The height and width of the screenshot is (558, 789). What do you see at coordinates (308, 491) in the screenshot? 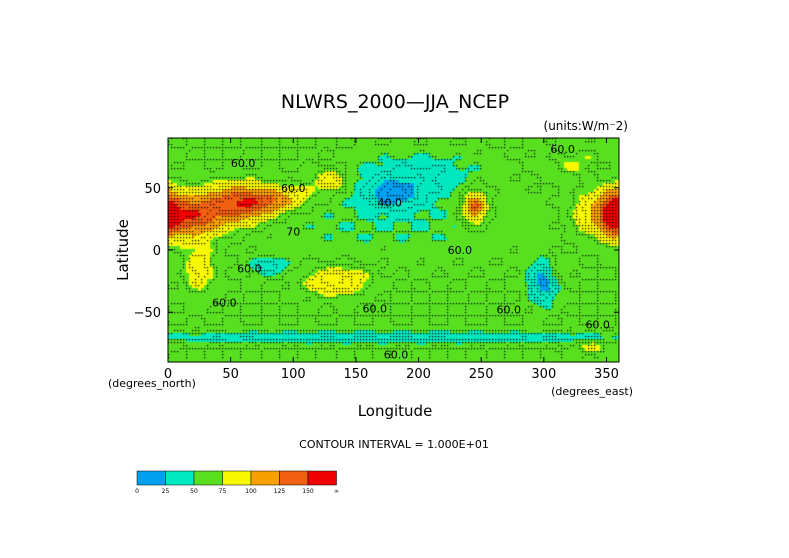
I see `colorbar-label: 150` at bounding box center [308, 491].